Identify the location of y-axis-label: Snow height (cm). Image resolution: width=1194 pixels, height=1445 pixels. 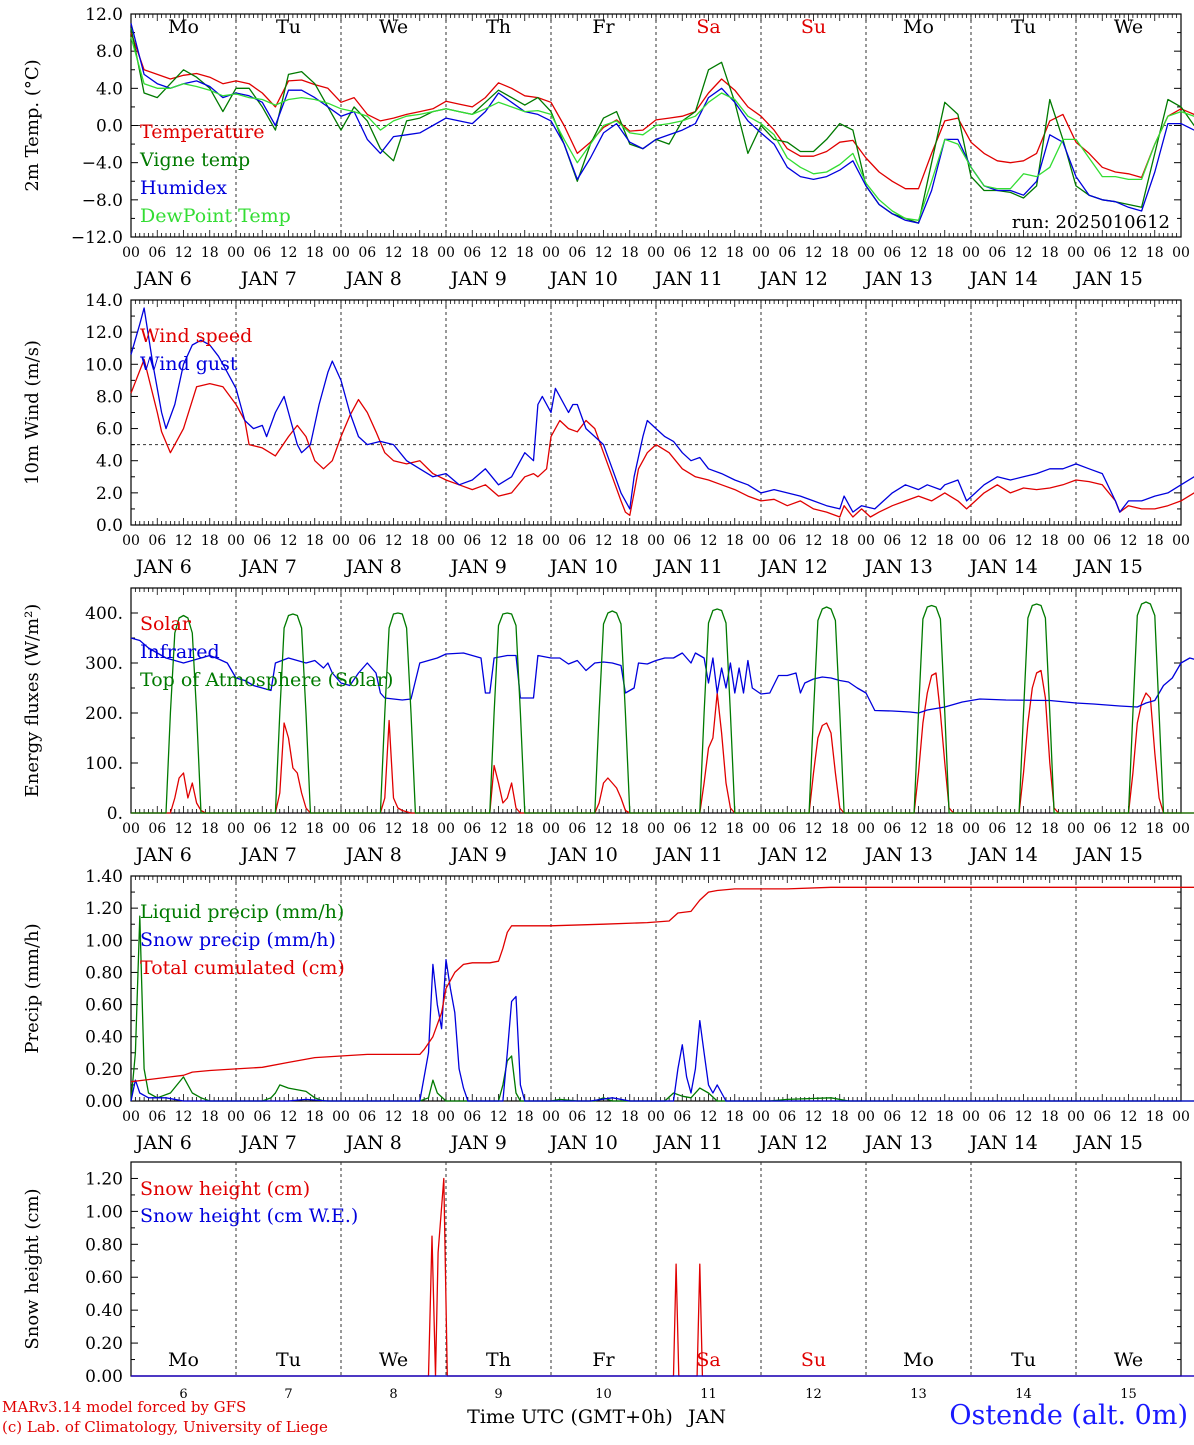
(32, 1268).